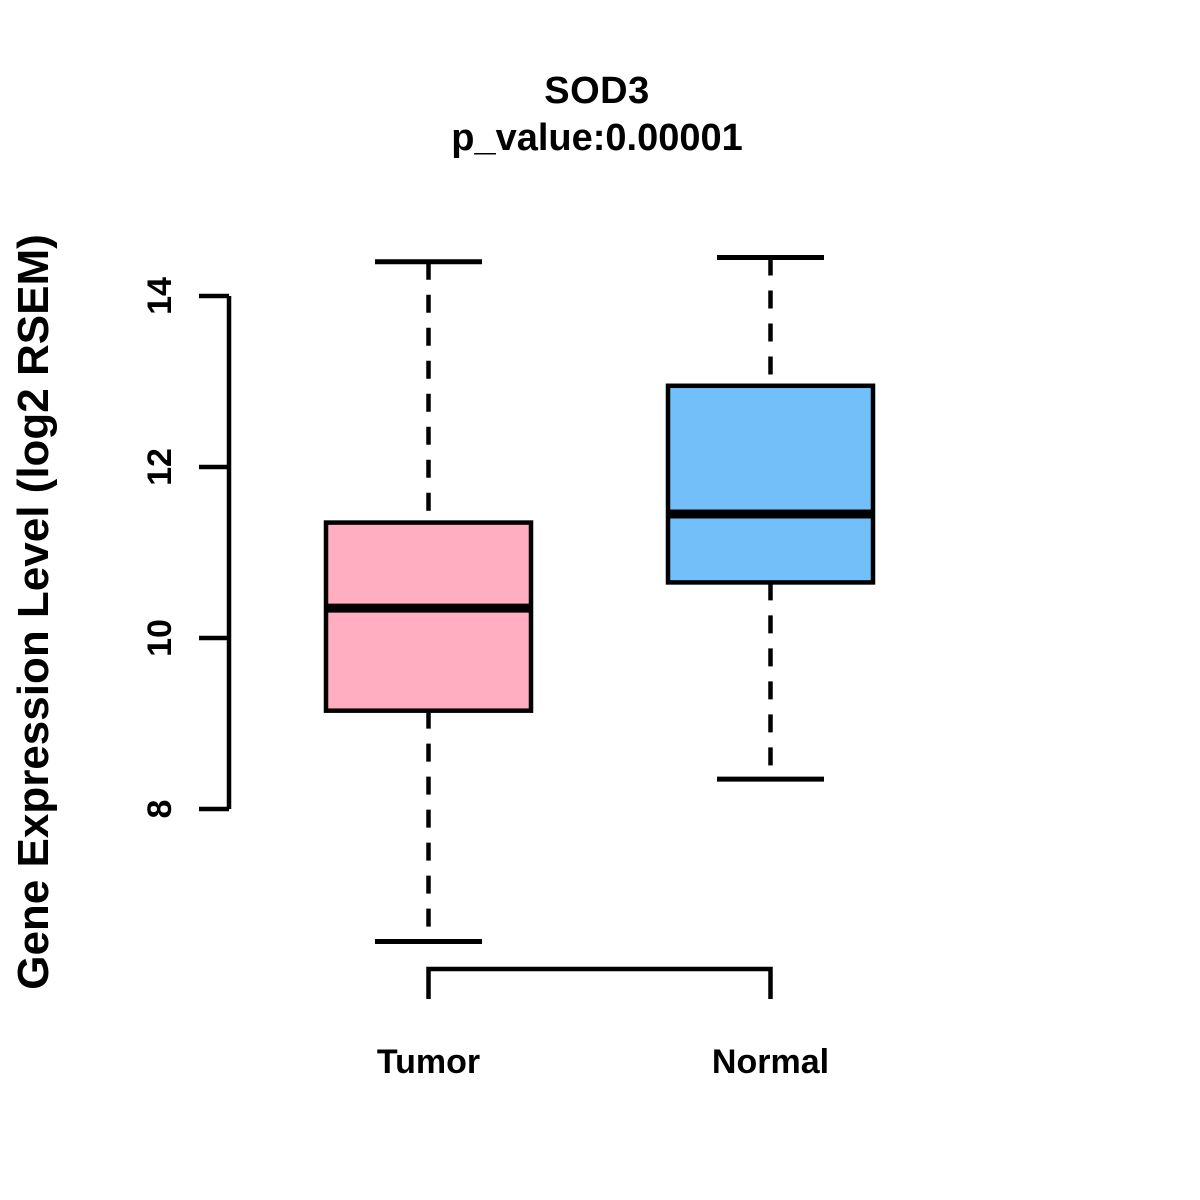 The image size is (1200, 1200). Describe the element at coordinates (160, 467) in the screenshot. I see `y-tick-label: 12` at that location.